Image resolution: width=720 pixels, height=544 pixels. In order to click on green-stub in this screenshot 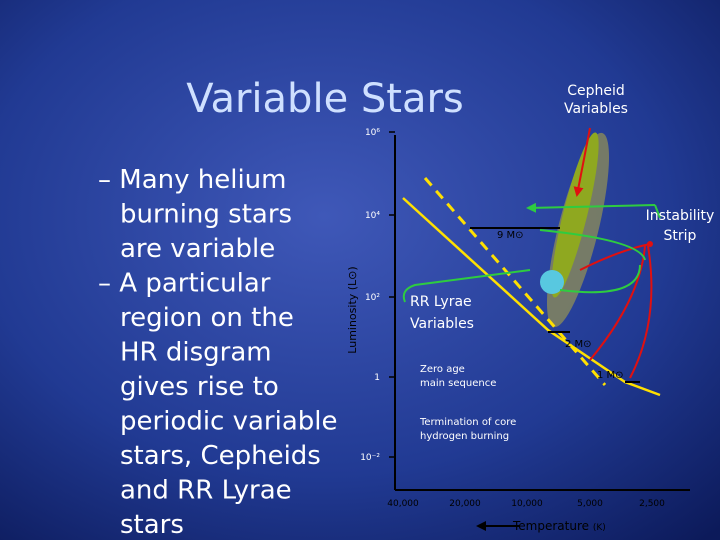, I will do `click(657, 211)`.